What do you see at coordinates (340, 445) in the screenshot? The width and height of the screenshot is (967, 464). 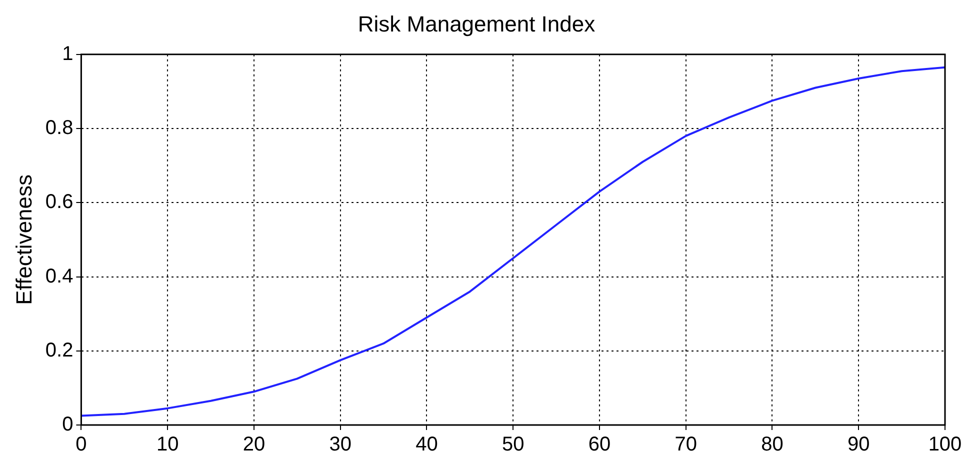 I see `x-tick-label: 30` at bounding box center [340, 445].